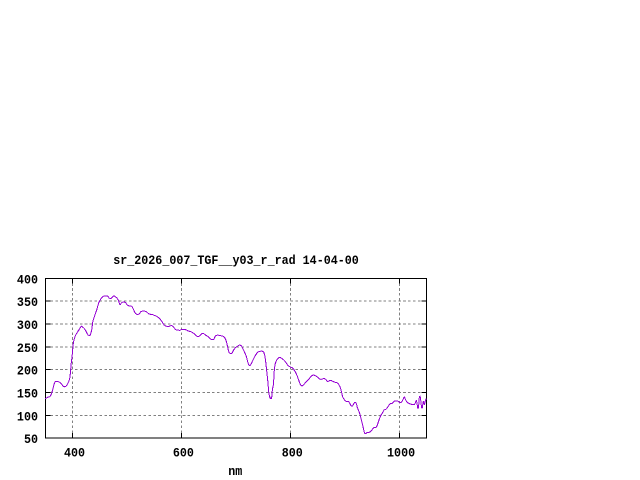  I want to click on svg-text: 250, so click(27, 348).